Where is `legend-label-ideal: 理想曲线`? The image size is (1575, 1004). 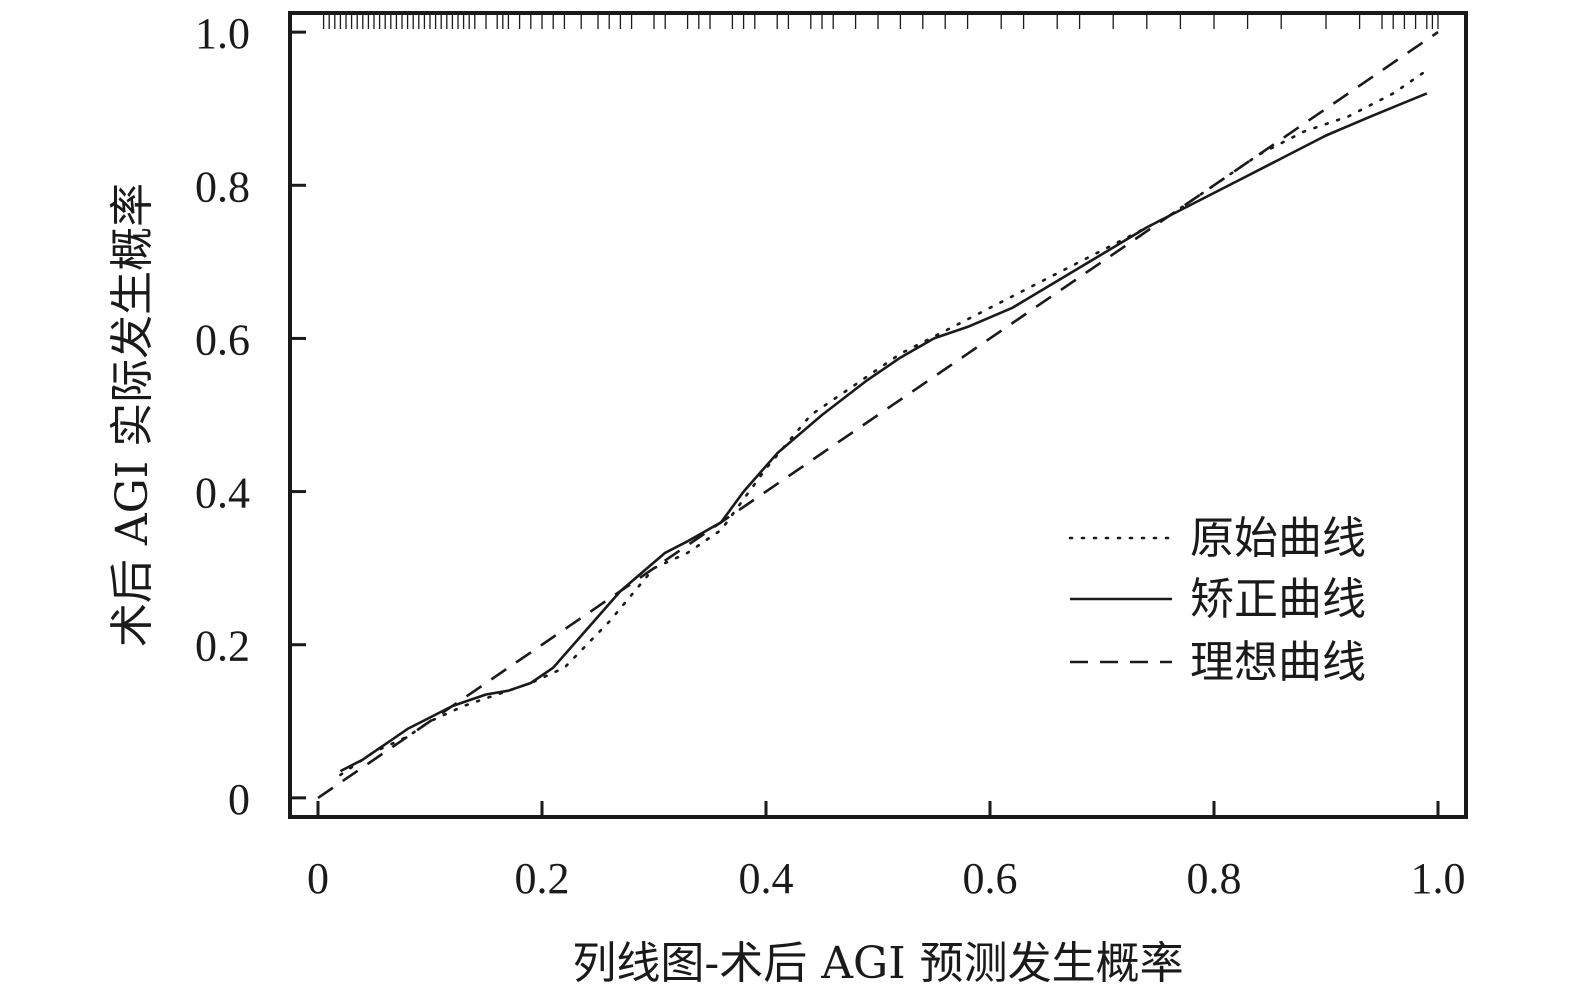
legend-label-ideal: 理想曲线 is located at coordinates (1278, 662).